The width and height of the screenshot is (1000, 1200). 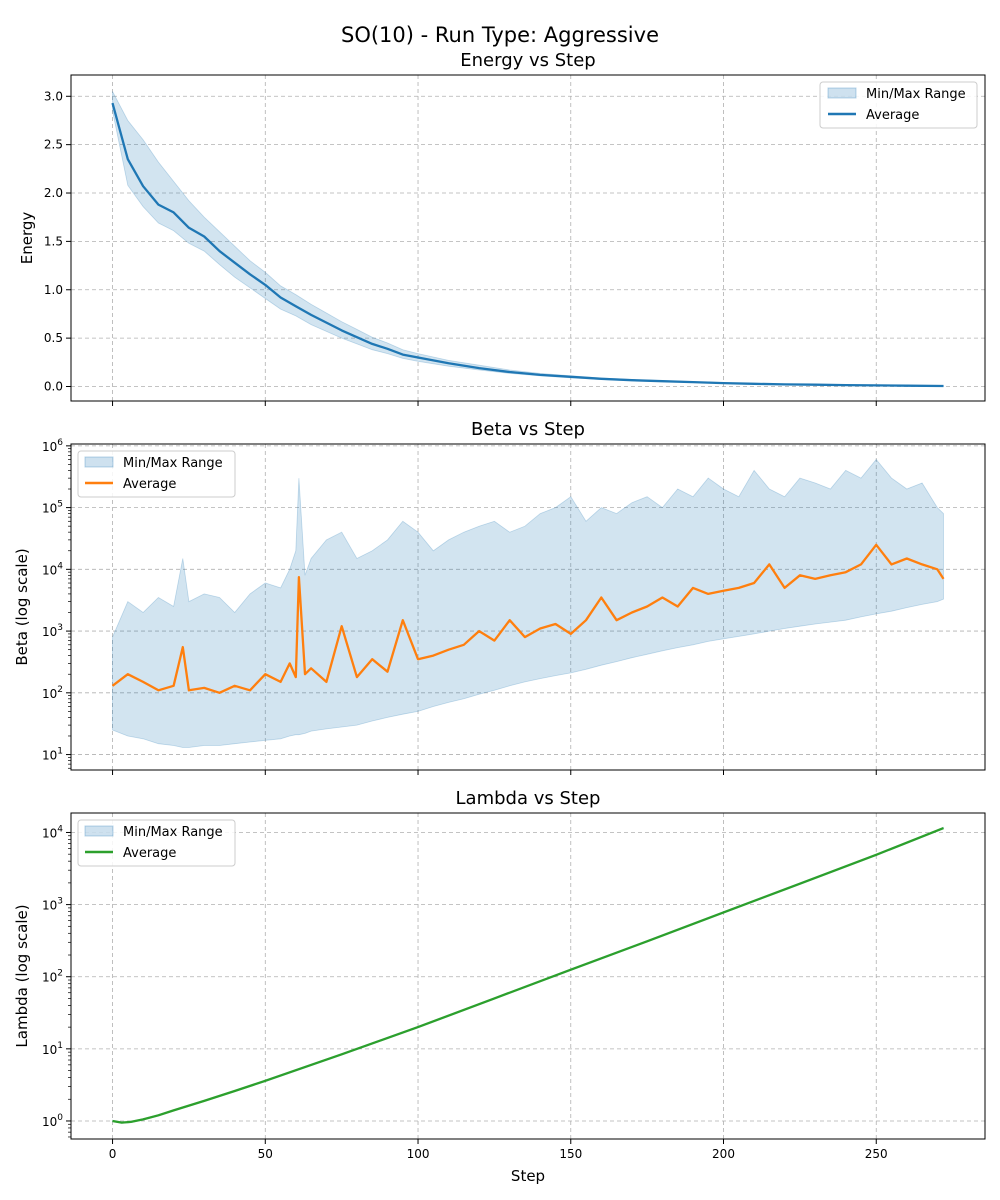 What do you see at coordinates (53, 386) in the screenshot?
I see `y-tick-label: 0.0` at bounding box center [53, 386].